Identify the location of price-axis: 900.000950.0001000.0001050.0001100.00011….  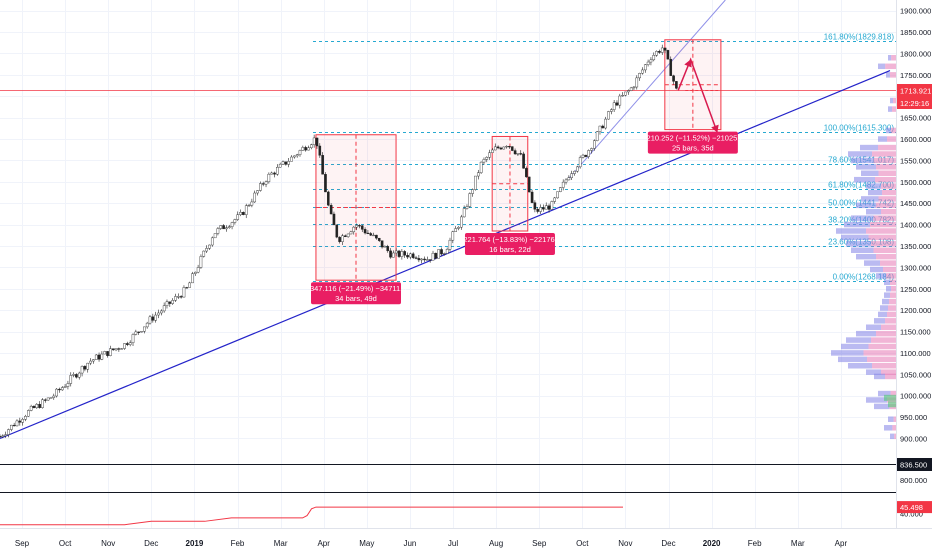
(914, 264).